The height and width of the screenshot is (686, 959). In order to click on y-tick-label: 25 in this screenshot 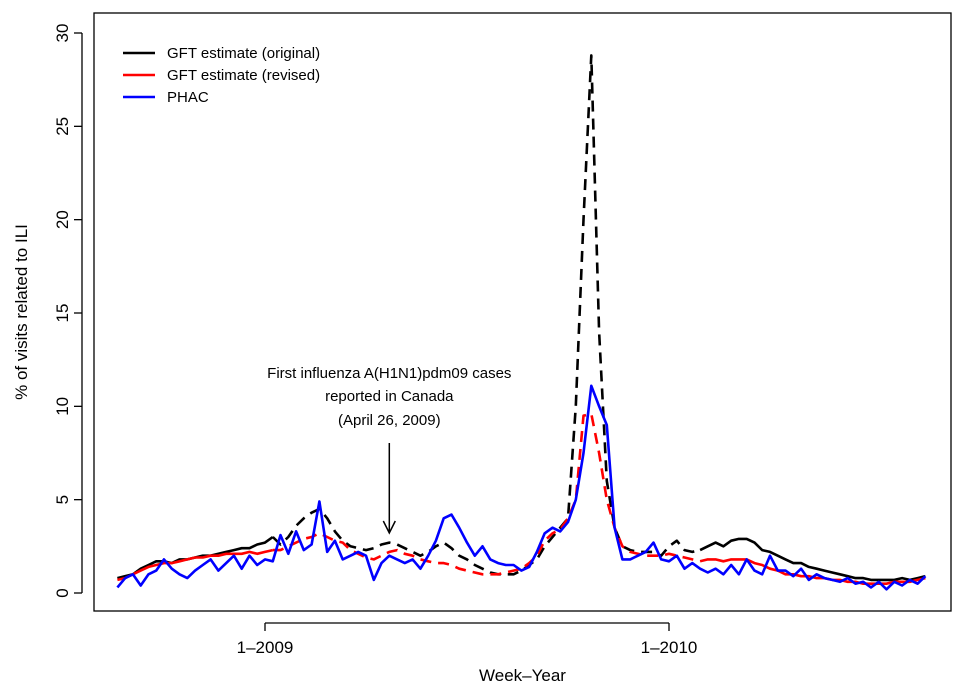, I will do `click(62, 126)`.